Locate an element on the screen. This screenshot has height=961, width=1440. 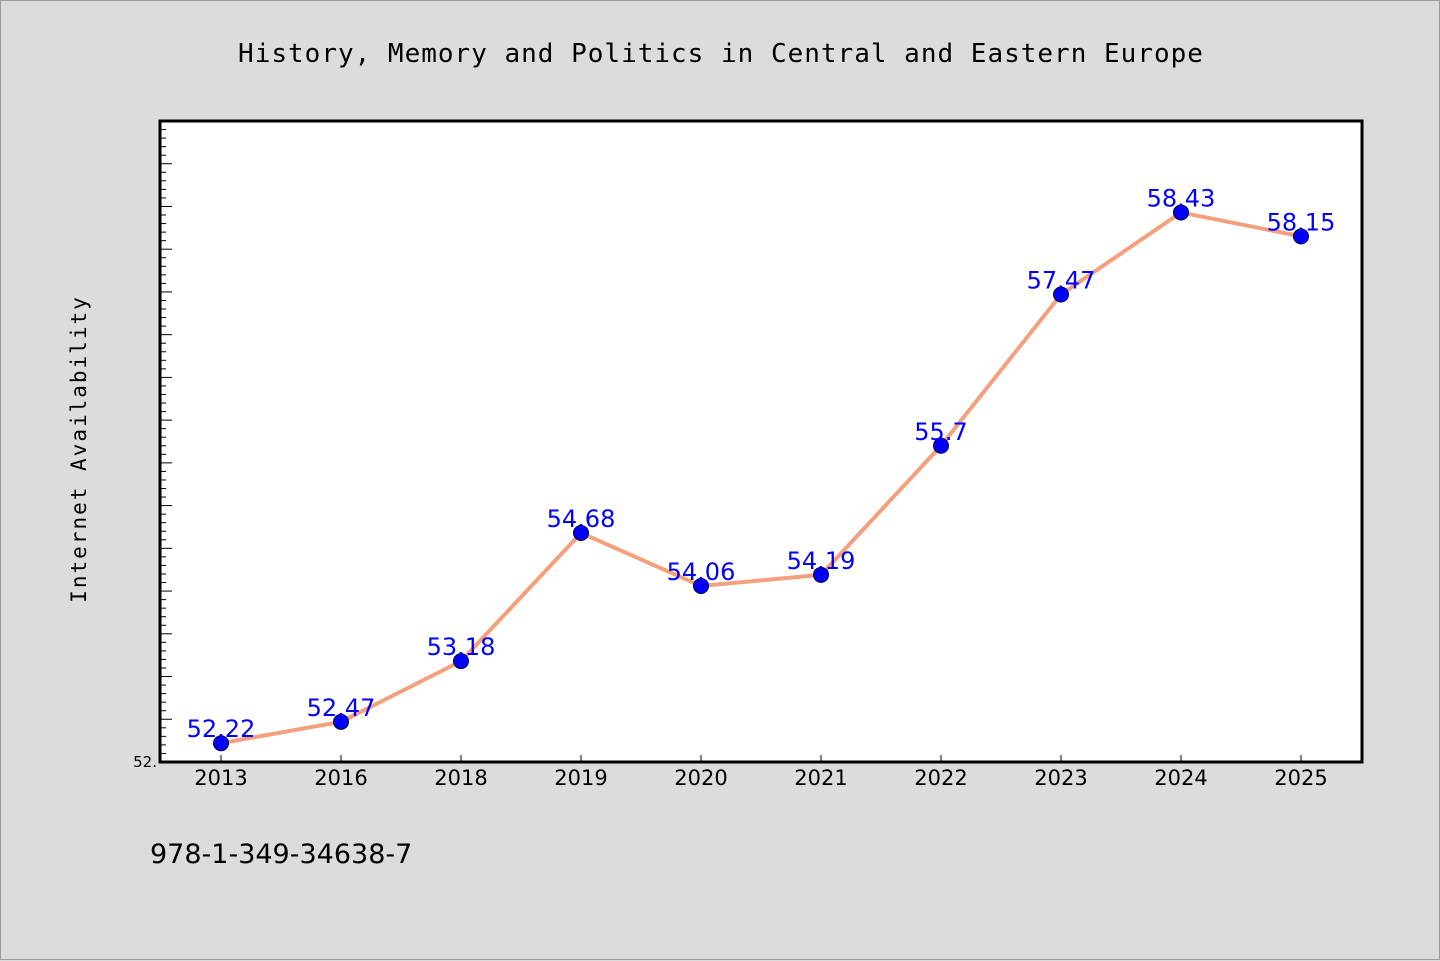
data-label: 52.47 is located at coordinates (341, 708).